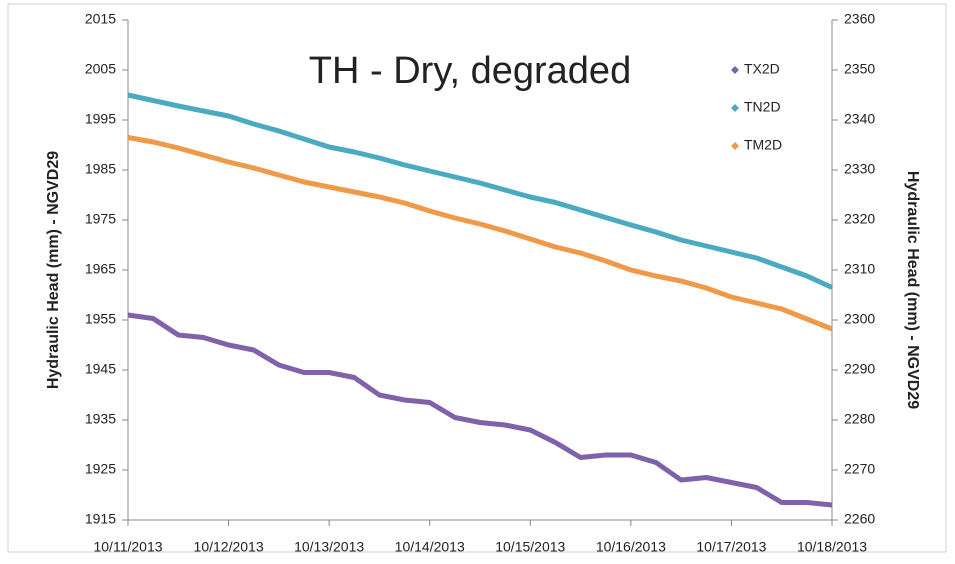 The width and height of the screenshot is (955, 564). What do you see at coordinates (100, 419) in the screenshot?
I see `y-tick-label: 1935` at bounding box center [100, 419].